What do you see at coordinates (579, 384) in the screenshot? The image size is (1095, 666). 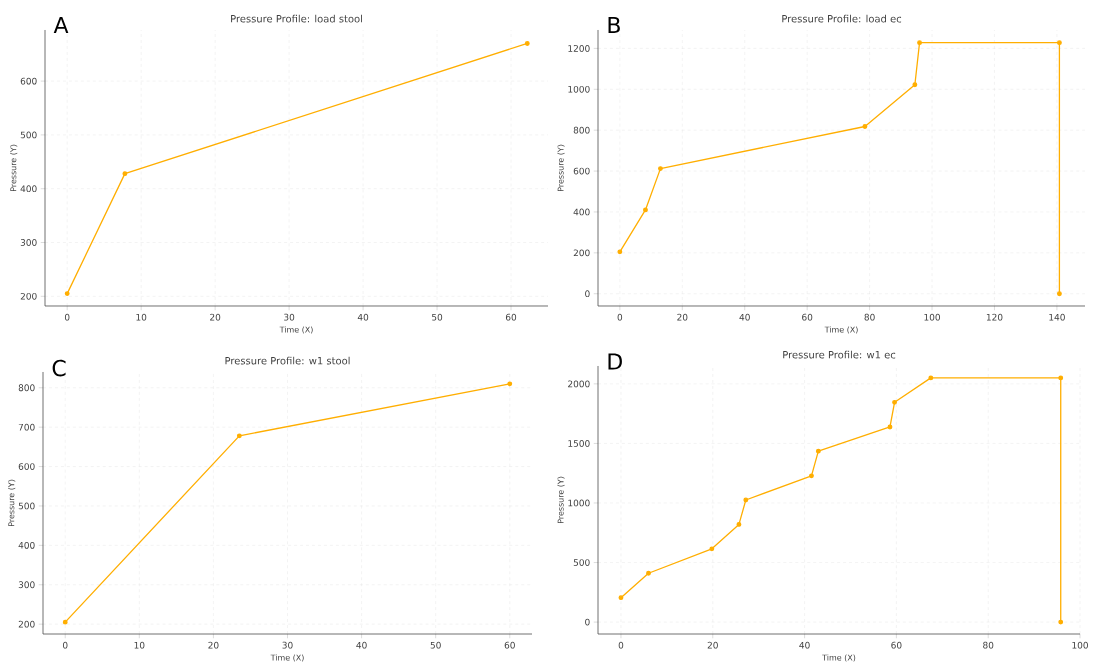 I see `y-tick-label: 2000` at bounding box center [579, 384].